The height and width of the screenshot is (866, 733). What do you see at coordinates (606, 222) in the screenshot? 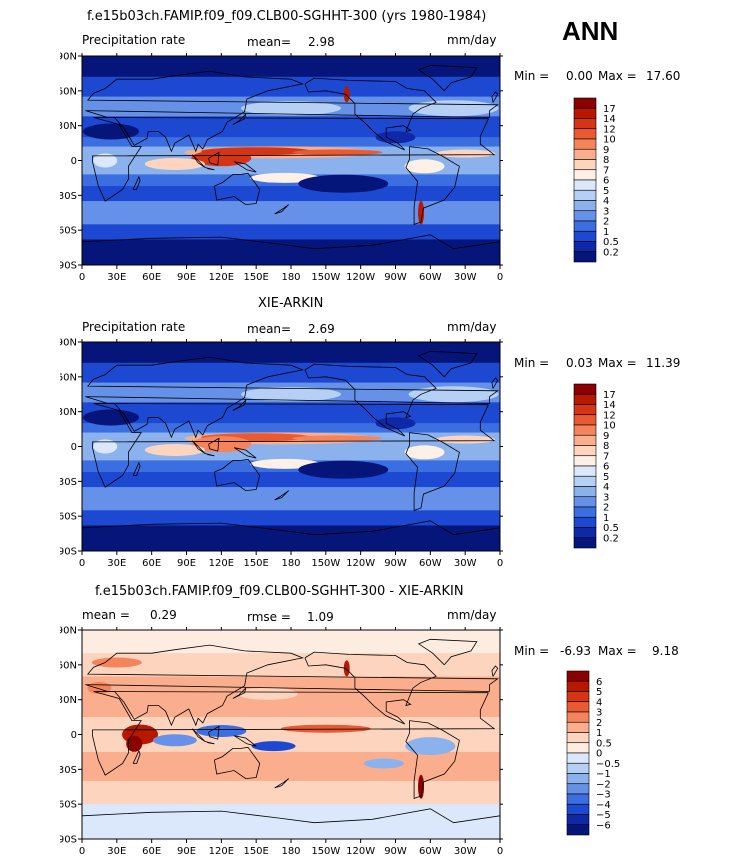
I see `colorbar-label: 2` at bounding box center [606, 222].